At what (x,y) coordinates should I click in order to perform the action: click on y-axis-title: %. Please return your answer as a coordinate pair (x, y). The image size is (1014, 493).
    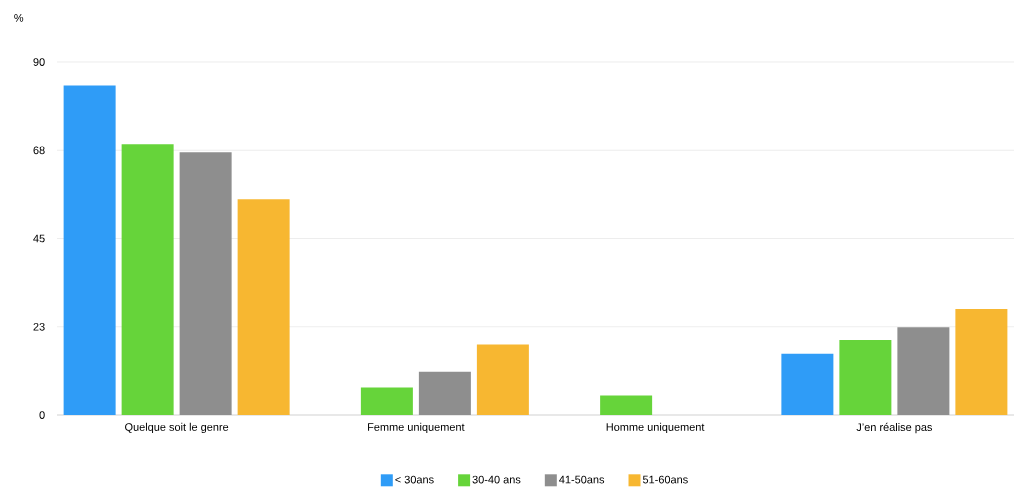
    Looking at the image, I should click on (19, 18).